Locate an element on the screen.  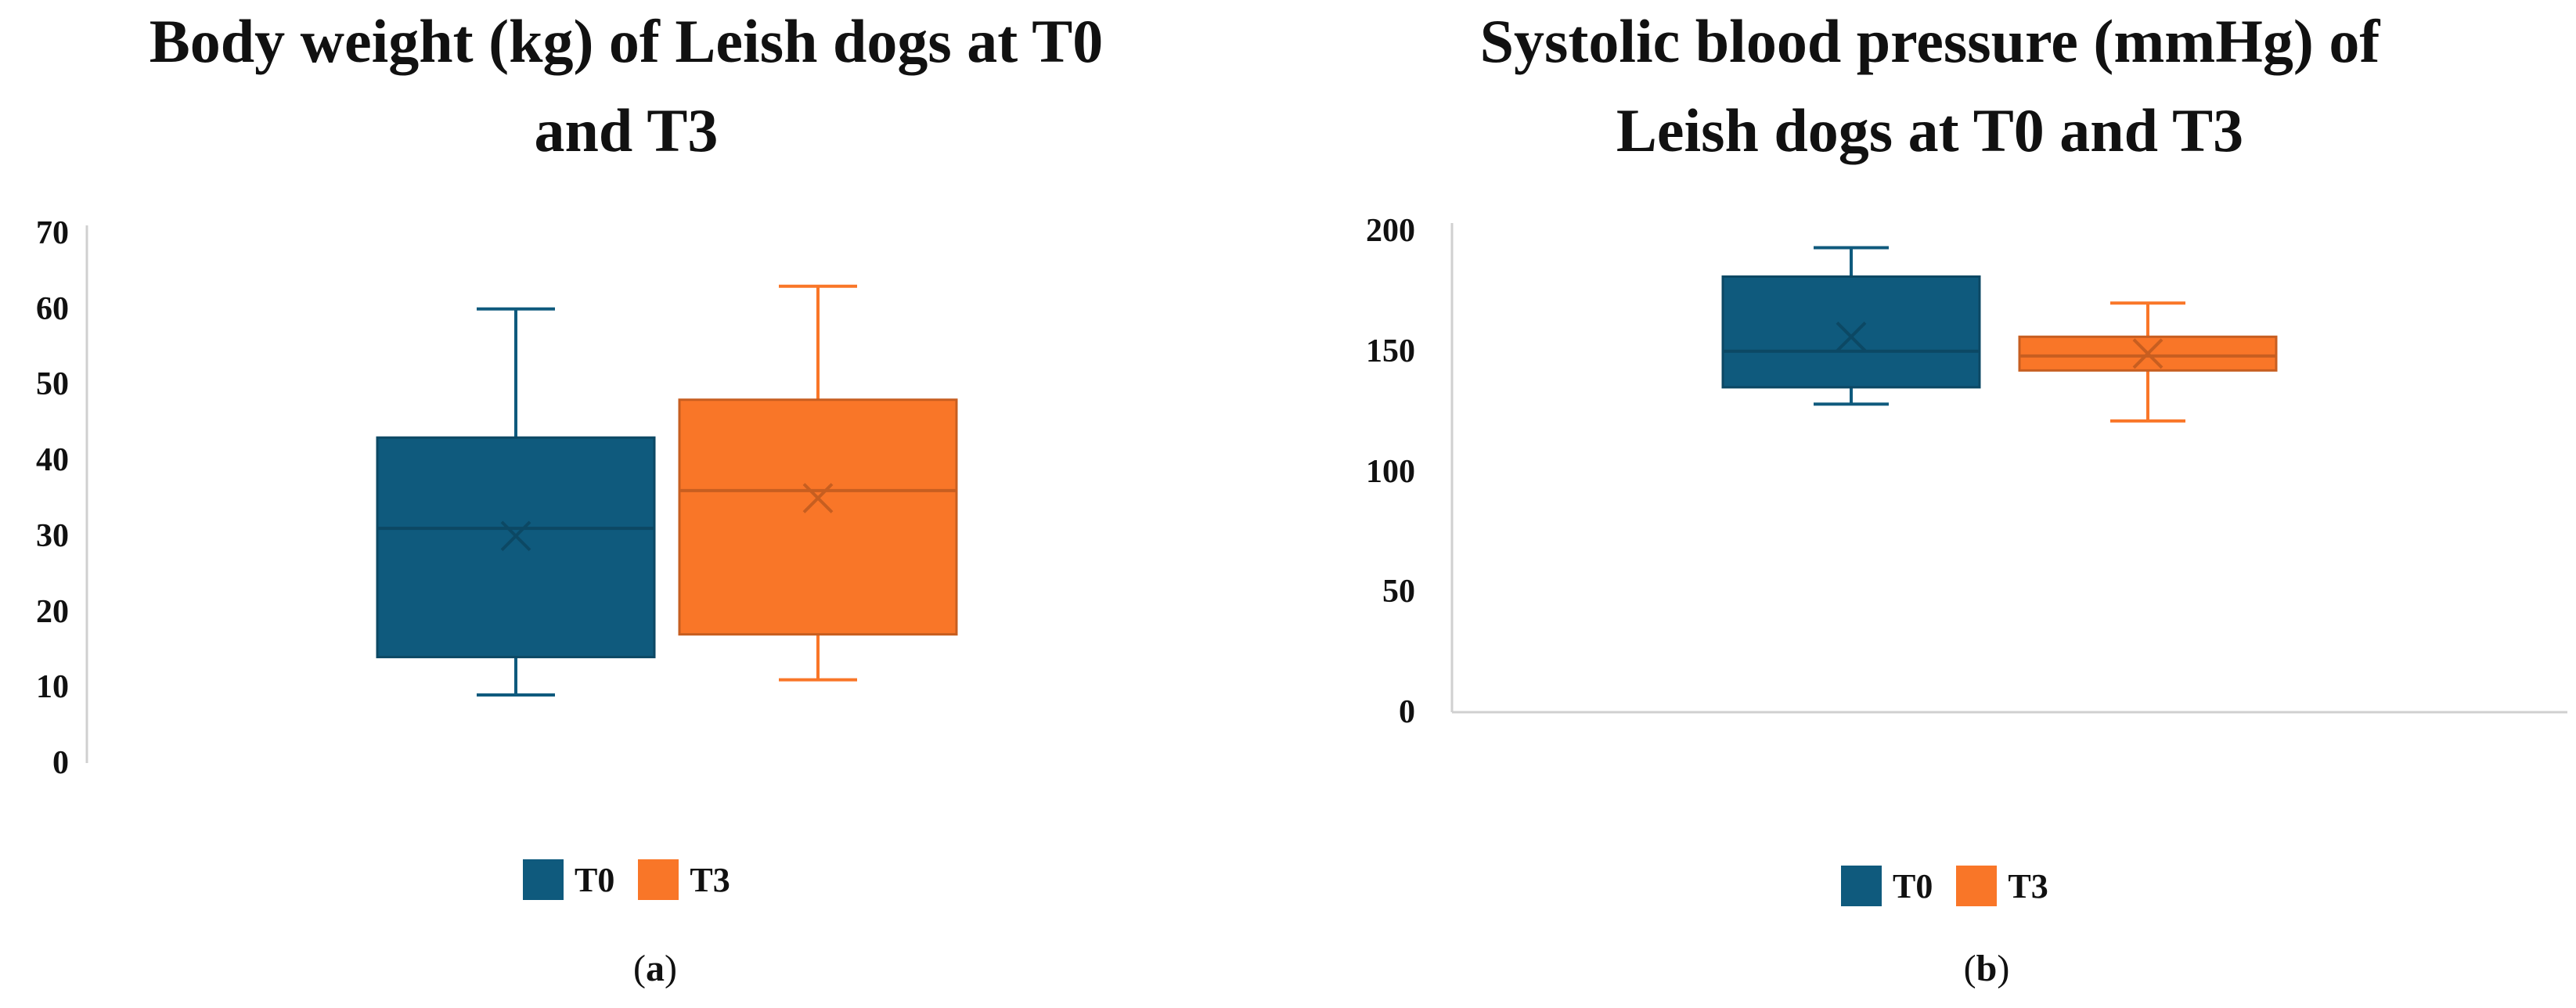
chart-title-line-1: Systolic blood pressure (mmHg) of is located at coordinates (1929, 41).